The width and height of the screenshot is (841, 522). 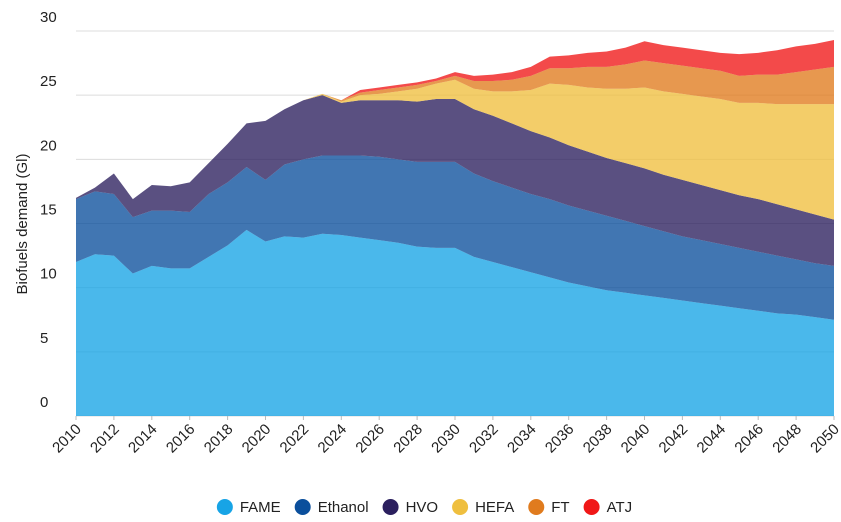 What do you see at coordinates (620, 507) in the screenshot?
I see `legend-label: ATJ` at bounding box center [620, 507].